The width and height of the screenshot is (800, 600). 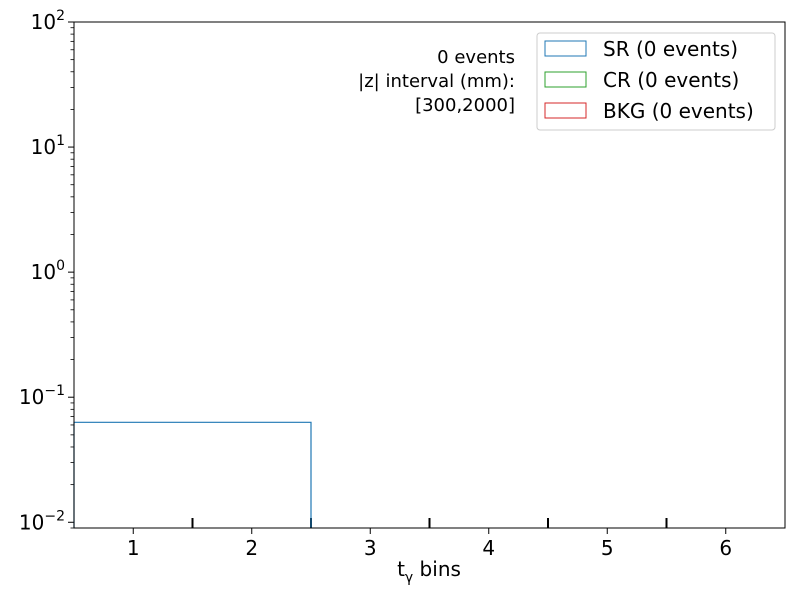 What do you see at coordinates (670, 49) in the screenshot?
I see `legend-label-sr: SR (0 events)` at bounding box center [670, 49].